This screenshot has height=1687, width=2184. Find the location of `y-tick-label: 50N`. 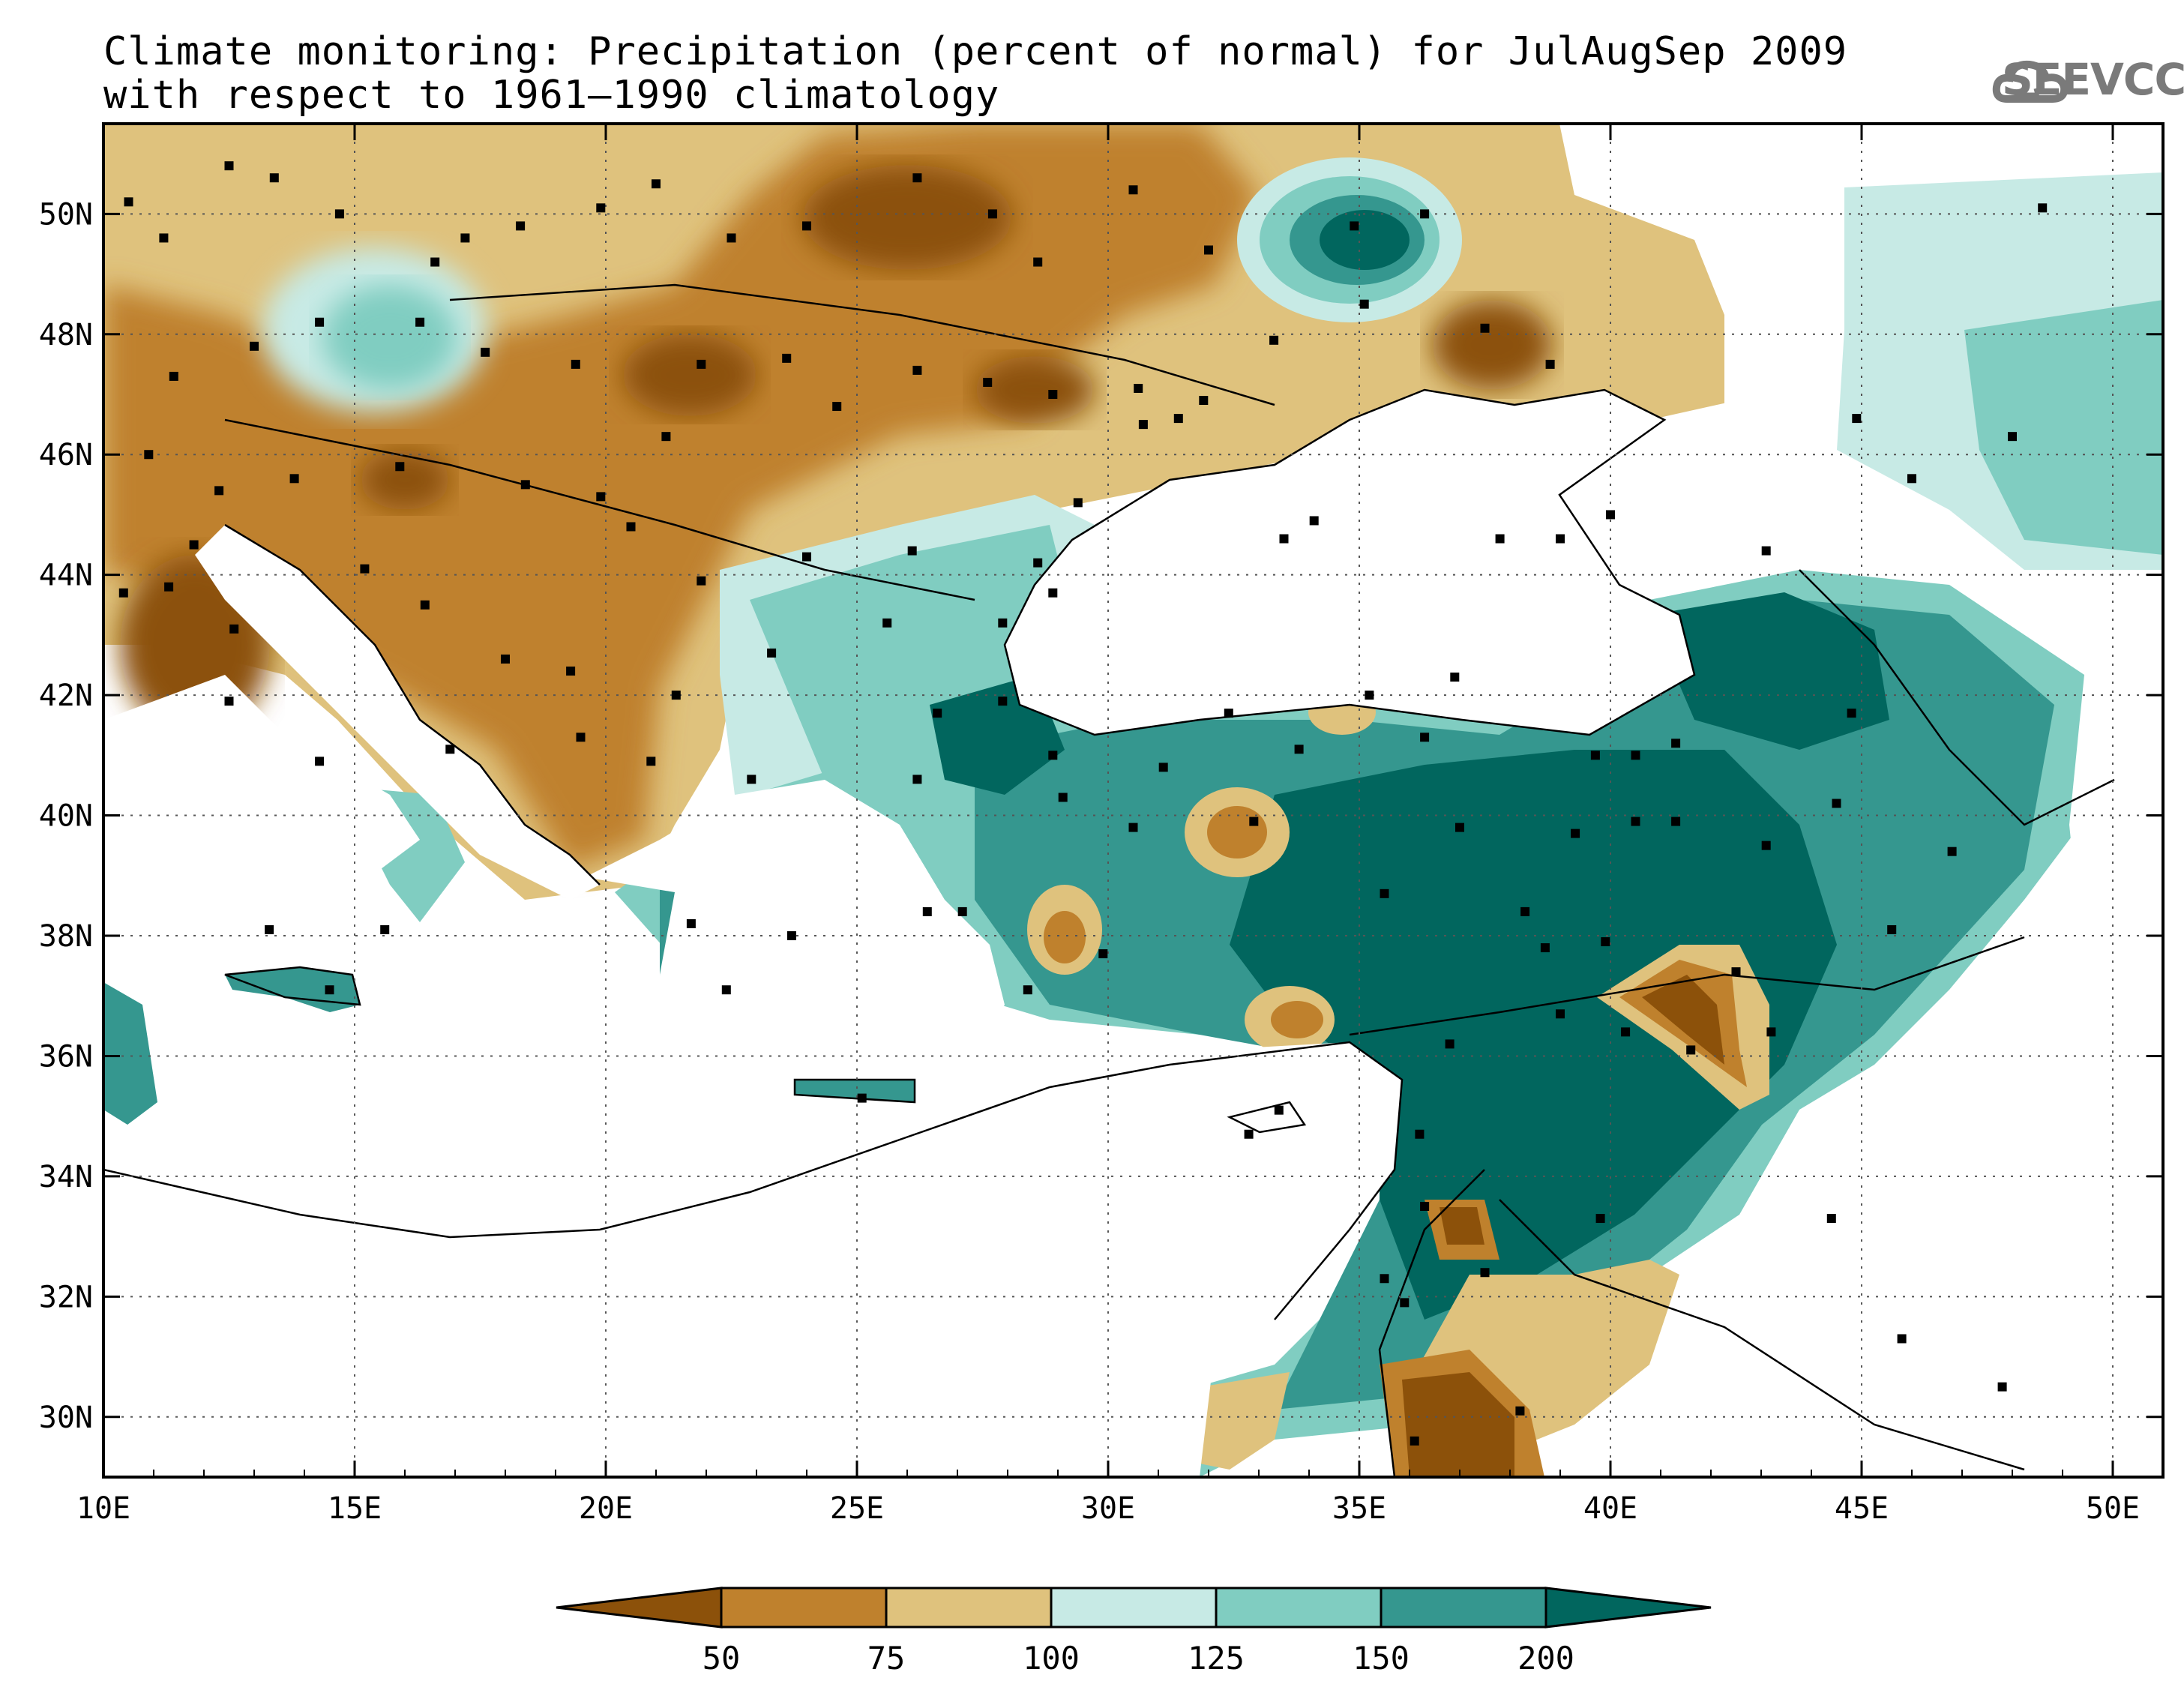

y-tick-label: 50N is located at coordinates (66, 214).